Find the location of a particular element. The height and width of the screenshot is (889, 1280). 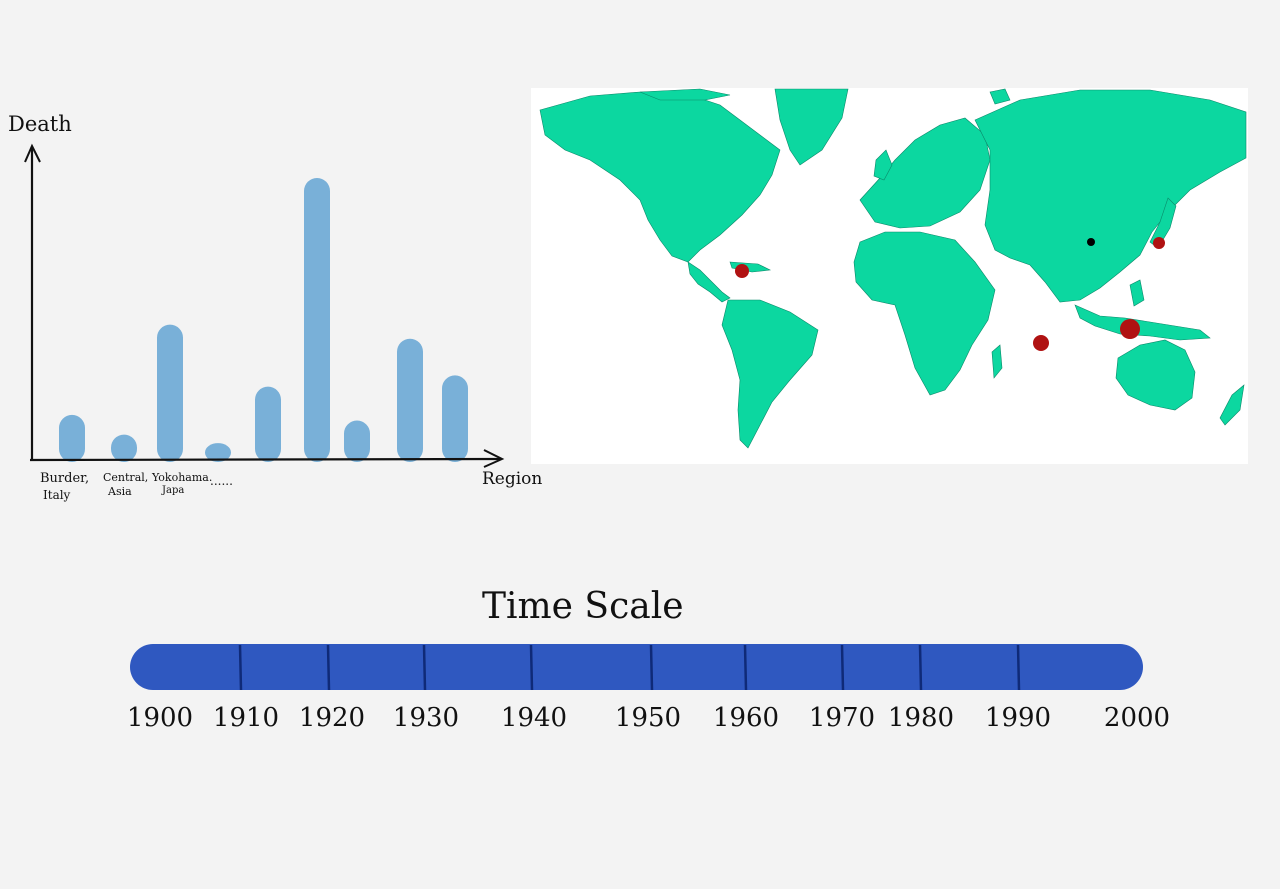

north-america is located at coordinates (660, 177).